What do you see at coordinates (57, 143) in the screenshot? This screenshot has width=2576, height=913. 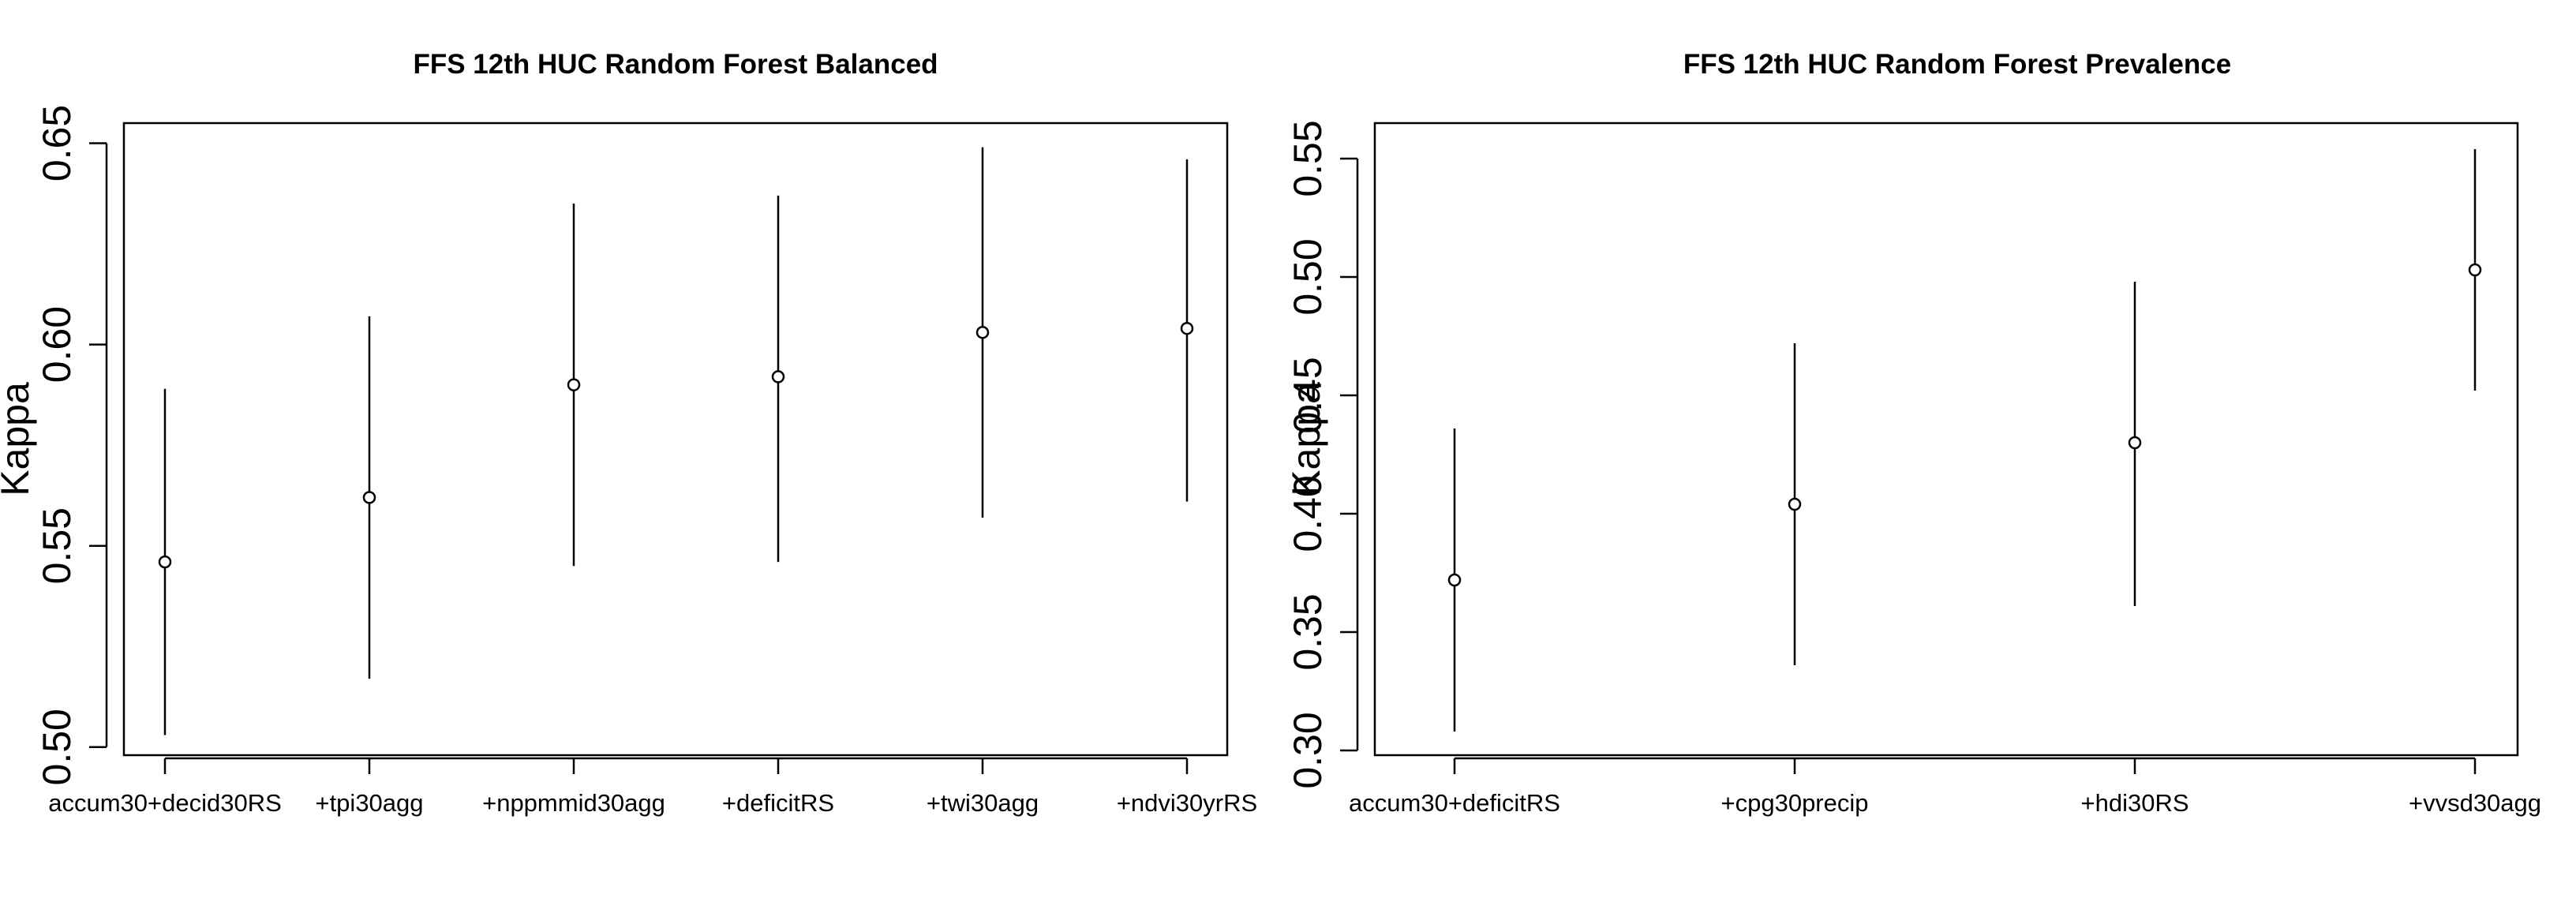 I see `panel-1-y-tick-label: 0.65` at bounding box center [57, 143].